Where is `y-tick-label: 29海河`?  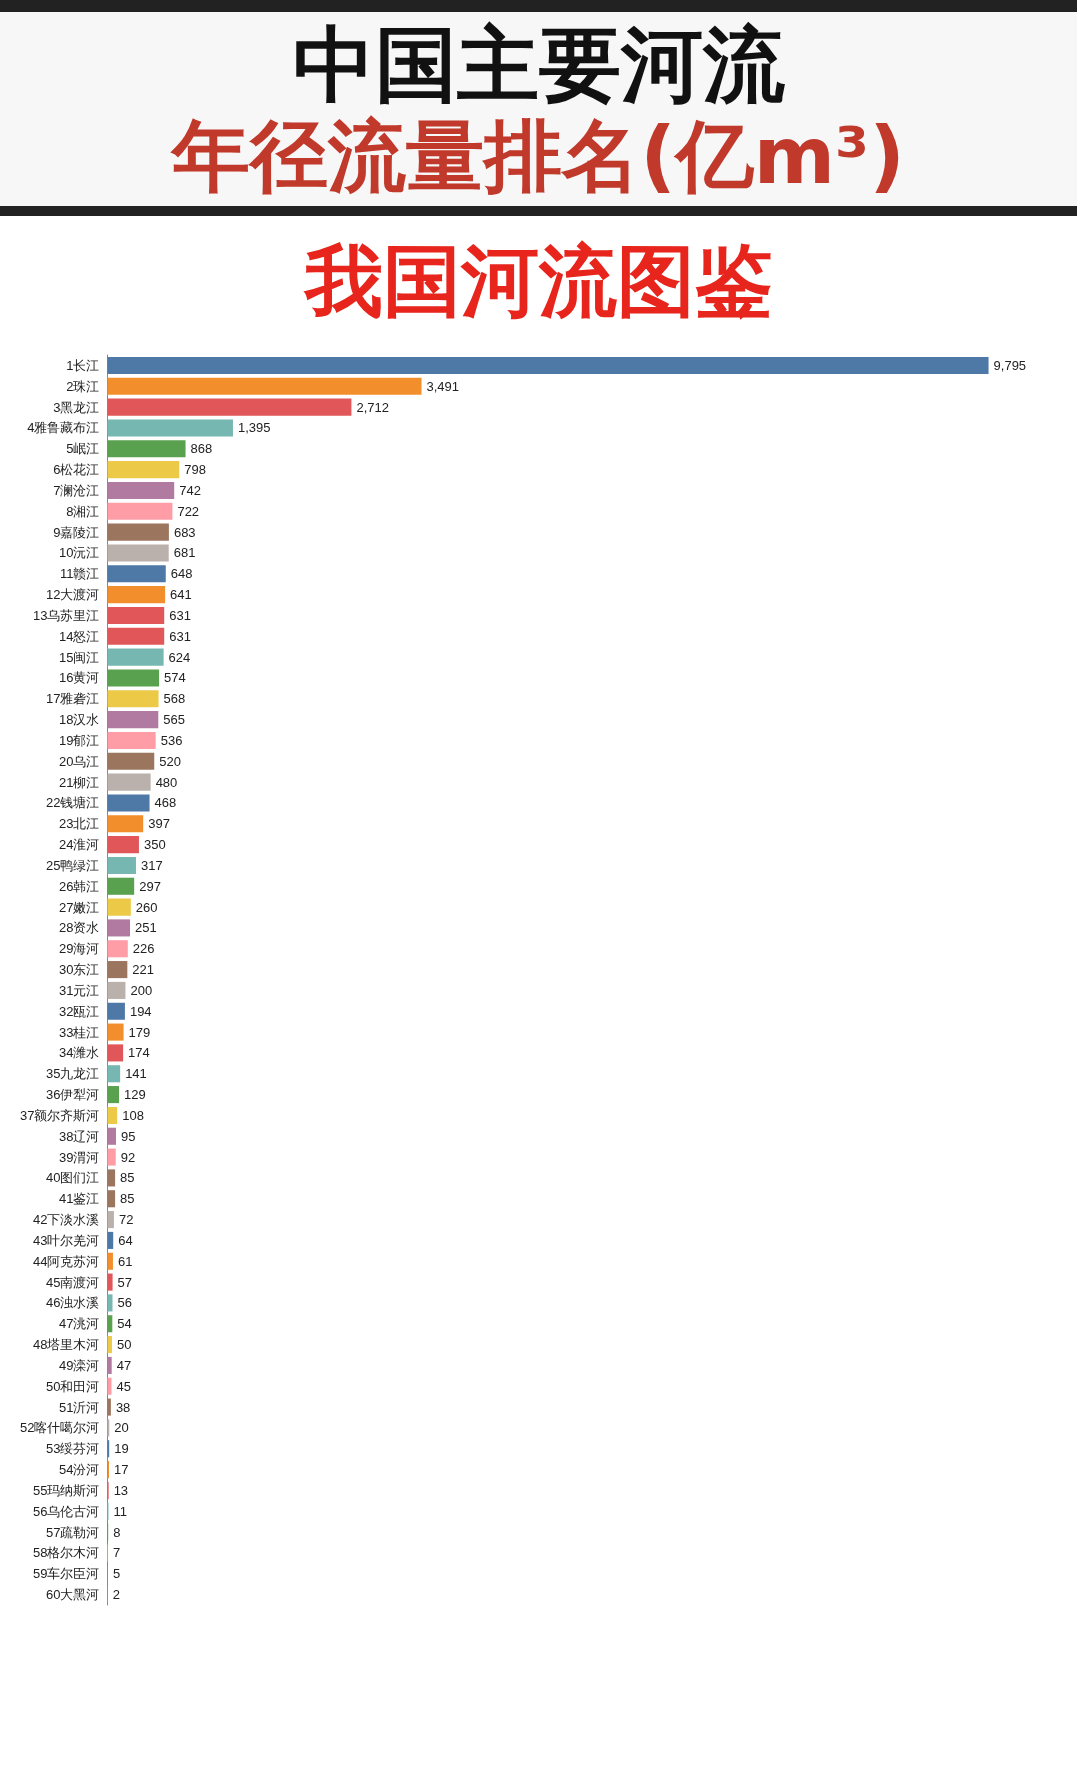
y-tick-label: 29海河 is located at coordinates (79, 949).